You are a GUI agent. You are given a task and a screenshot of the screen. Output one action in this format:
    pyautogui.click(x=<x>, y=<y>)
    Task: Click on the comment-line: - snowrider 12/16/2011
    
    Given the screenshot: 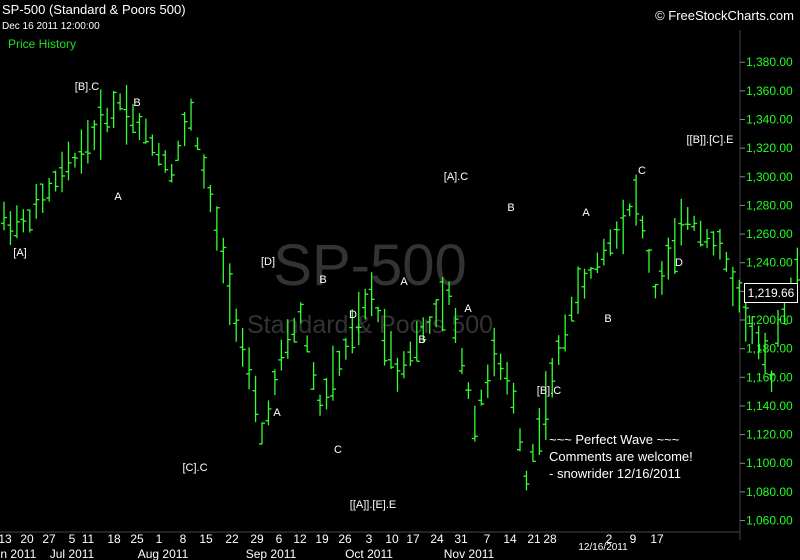 What is the action you would take?
    pyautogui.click(x=615, y=473)
    